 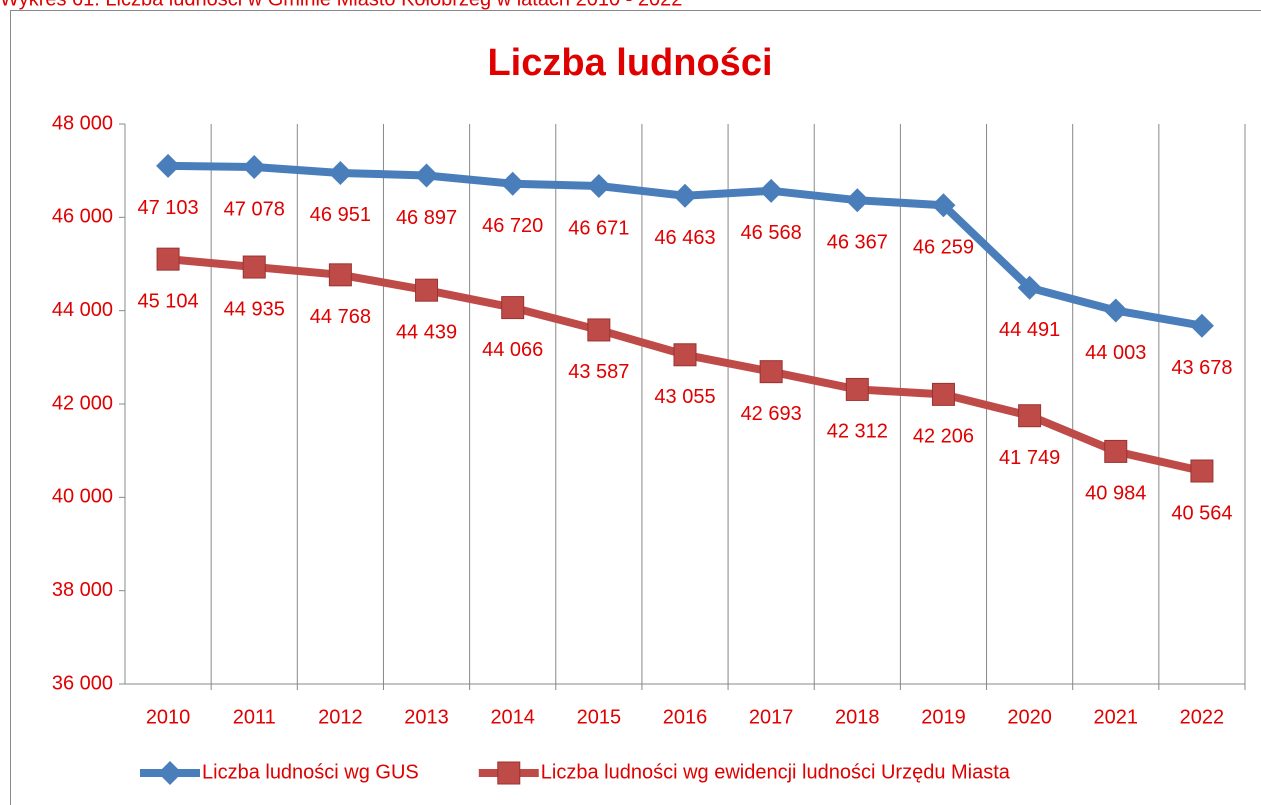 What do you see at coordinates (1116, 717) in the screenshot?
I see `x-tick-label: 2021` at bounding box center [1116, 717].